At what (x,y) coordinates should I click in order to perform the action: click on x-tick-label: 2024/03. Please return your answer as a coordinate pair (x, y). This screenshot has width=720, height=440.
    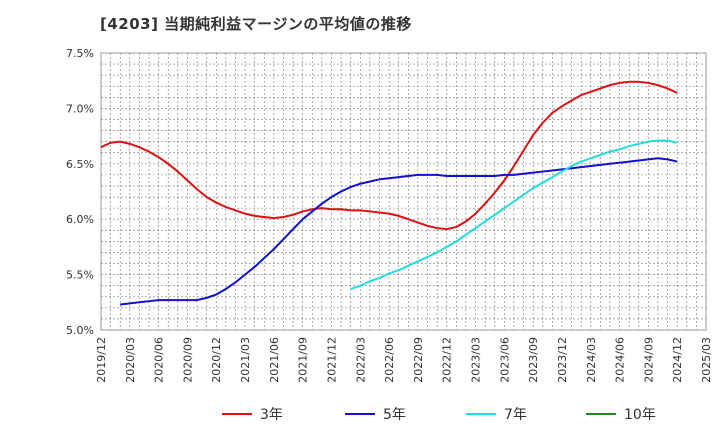
    Looking at the image, I should click on (591, 360).